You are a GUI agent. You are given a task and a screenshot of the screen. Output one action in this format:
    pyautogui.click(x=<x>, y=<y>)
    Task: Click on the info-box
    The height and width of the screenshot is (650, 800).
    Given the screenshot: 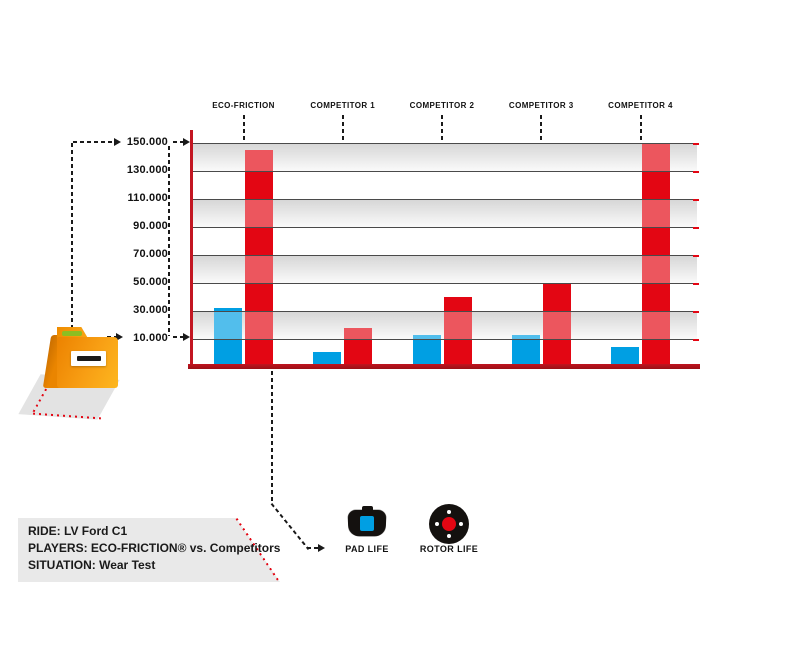 What is the action you would take?
    pyautogui.click(x=149, y=550)
    